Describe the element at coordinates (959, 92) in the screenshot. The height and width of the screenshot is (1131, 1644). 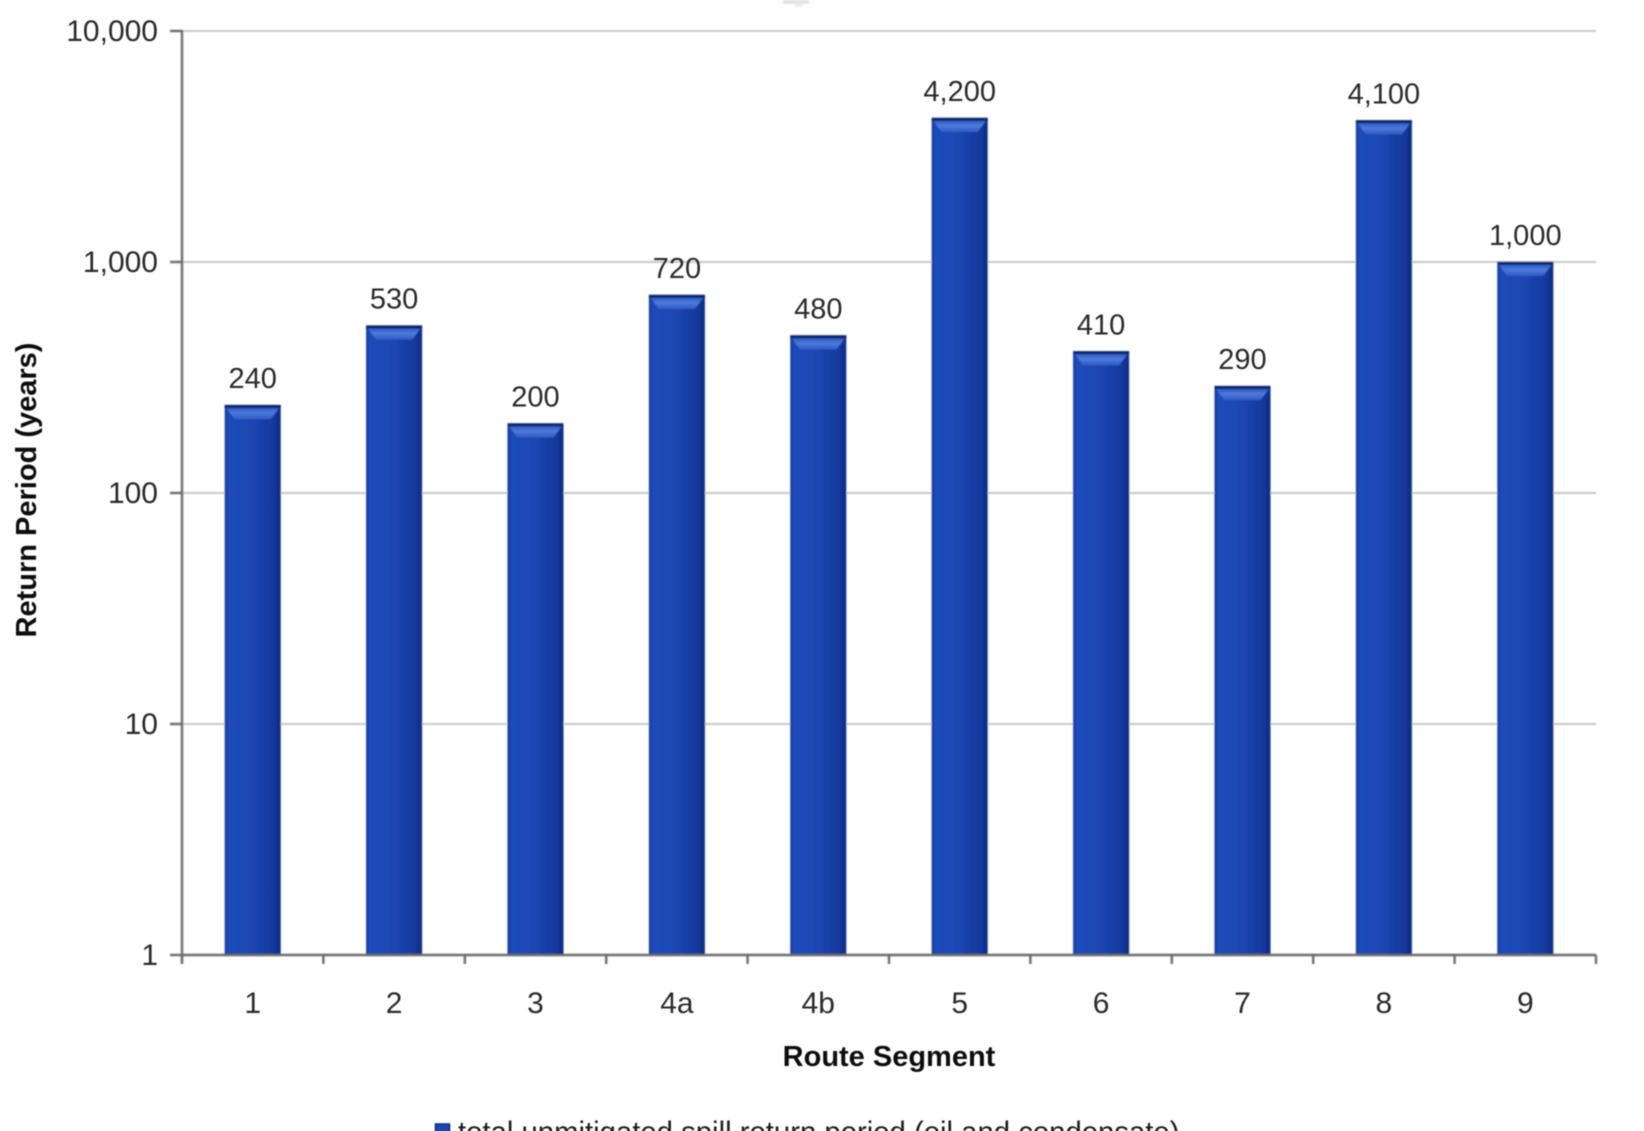
I see `svg-text: 4,200` at that location.